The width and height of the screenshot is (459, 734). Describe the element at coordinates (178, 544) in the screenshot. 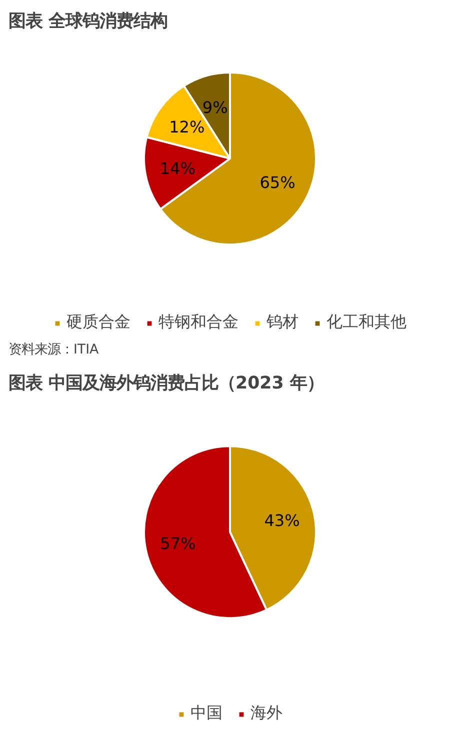

I see `data-label: 57%` at that location.